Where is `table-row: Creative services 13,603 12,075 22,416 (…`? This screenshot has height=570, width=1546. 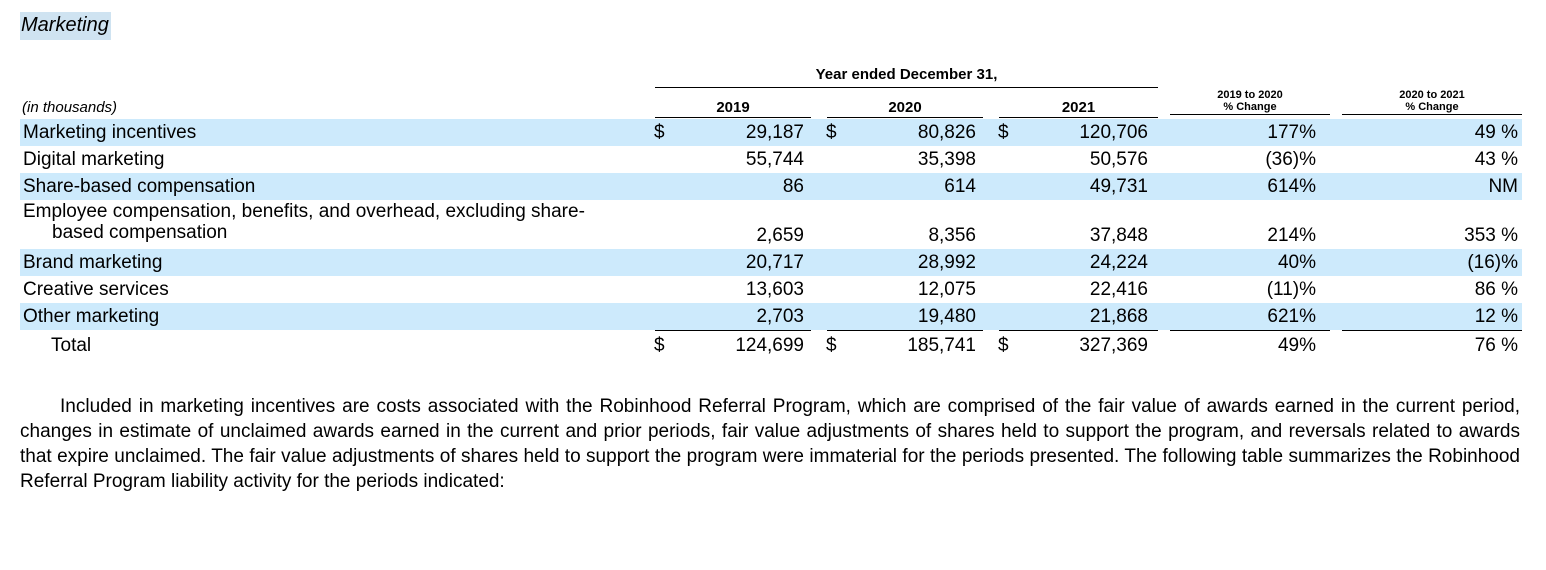 table-row: Creative services 13,603 12,075 22,416 (… is located at coordinates (771, 289).